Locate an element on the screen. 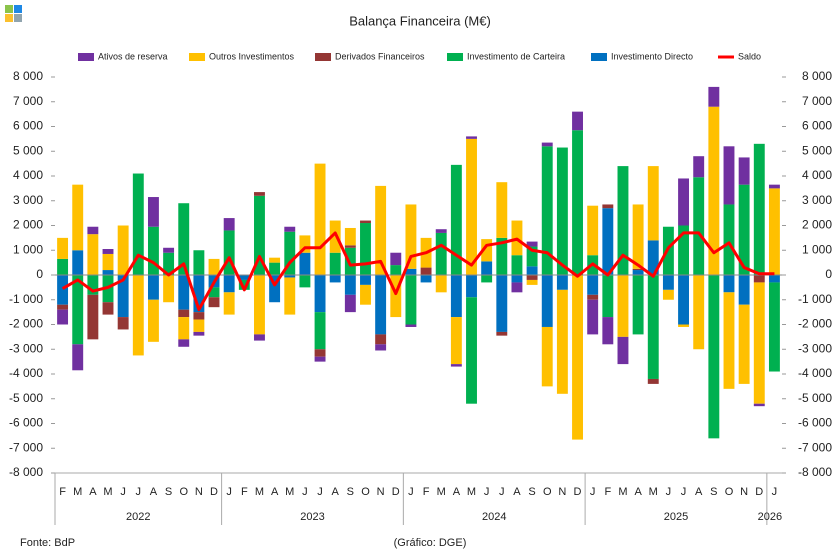 The image size is (839, 559). y2-tick-label: 3 000 is located at coordinates (817, 200).